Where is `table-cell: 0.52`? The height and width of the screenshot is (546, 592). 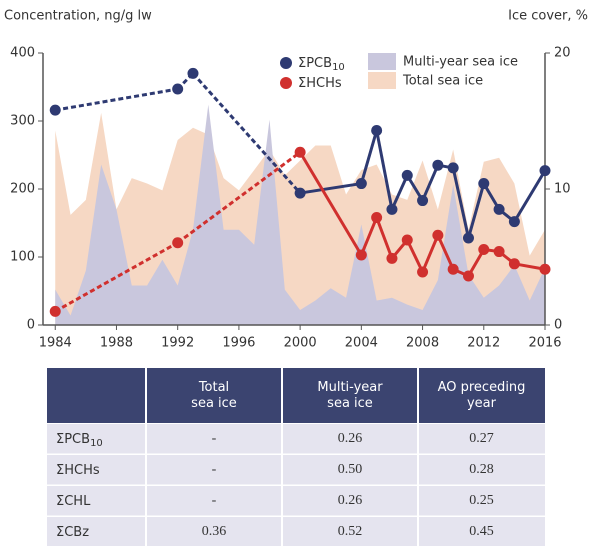 table-cell: 0.52 is located at coordinates (350, 531).